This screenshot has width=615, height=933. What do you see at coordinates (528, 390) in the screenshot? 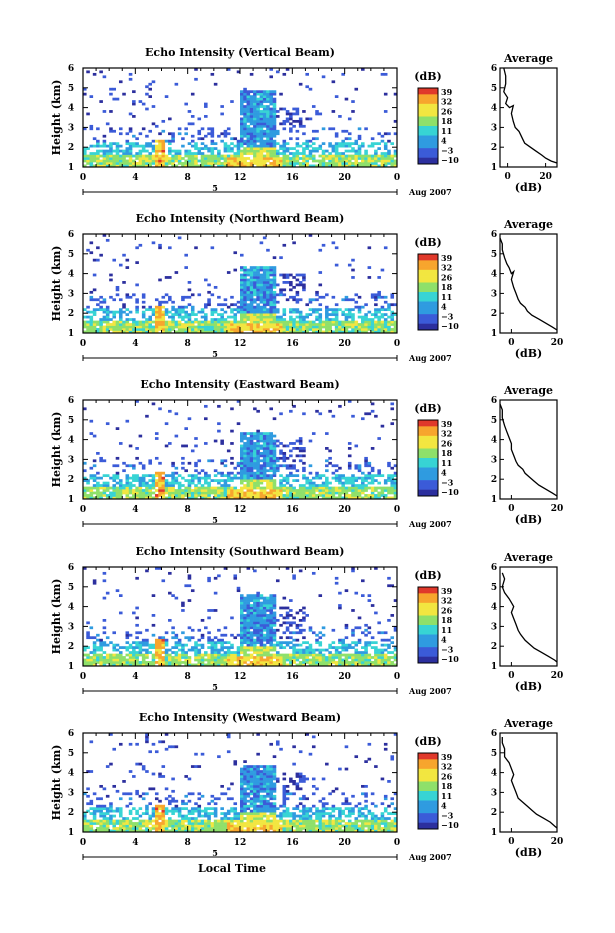
I see `avg-title: Average` at bounding box center [528, 390].